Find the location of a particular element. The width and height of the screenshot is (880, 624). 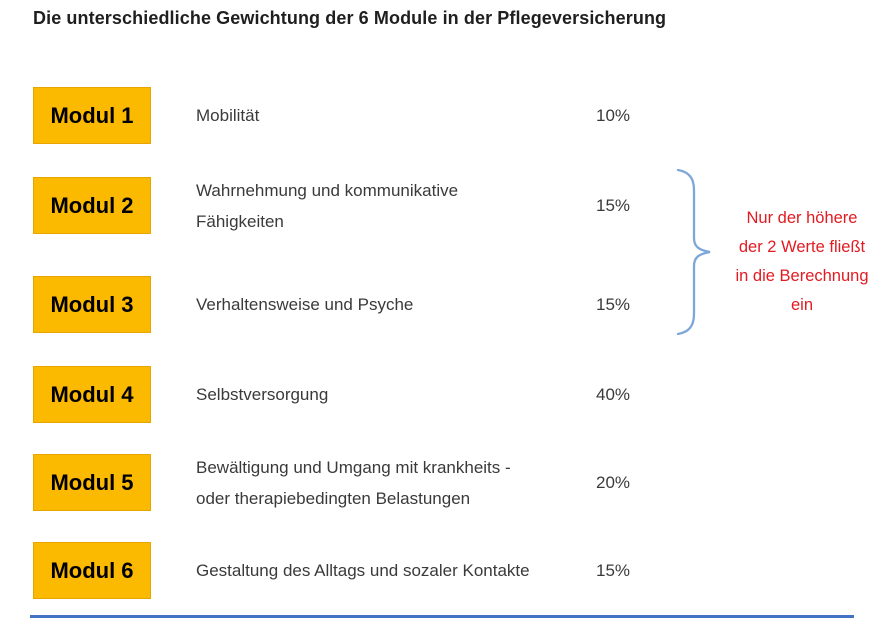

module-4-description: Selbstversorgung is located at coordinates (262, 394).